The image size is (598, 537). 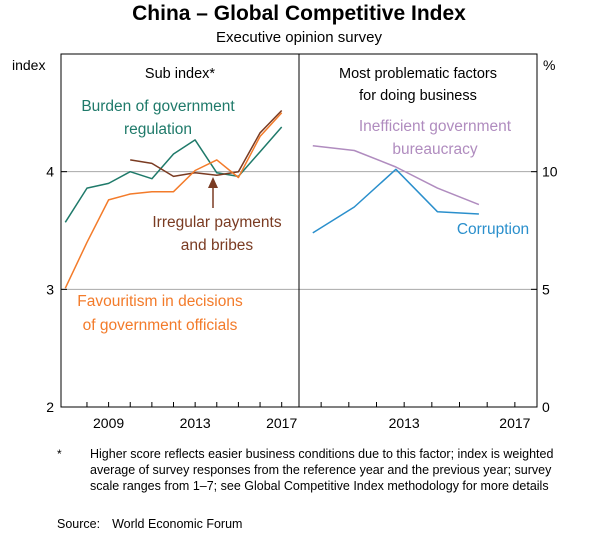 What do you see at coordinates (160, 301) in the screenshot?
I see `series-label: Favouritism in decisions` at bounding box center [160, 301].